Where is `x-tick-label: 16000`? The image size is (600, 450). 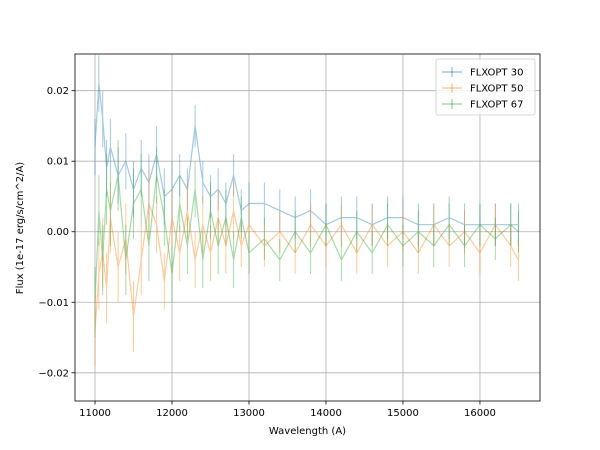 x-tick-label: 16000 is located at coordinates (480, 413).